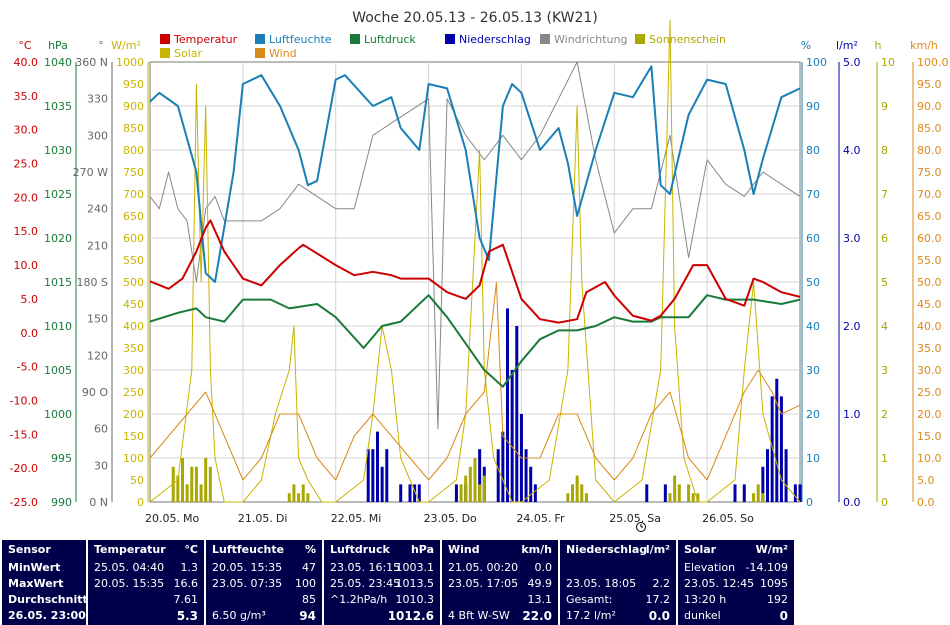 This screenshot has width=950, height=625. I want to click on axis-unit-3: W/m², so click(126, 45).